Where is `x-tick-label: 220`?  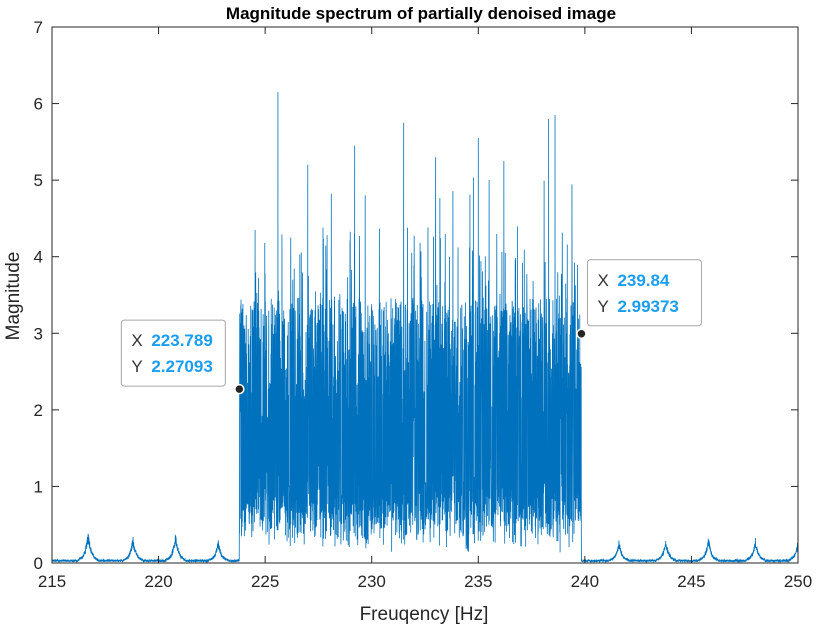
x-tick-label: 220 is located at coordinates (158, 581).